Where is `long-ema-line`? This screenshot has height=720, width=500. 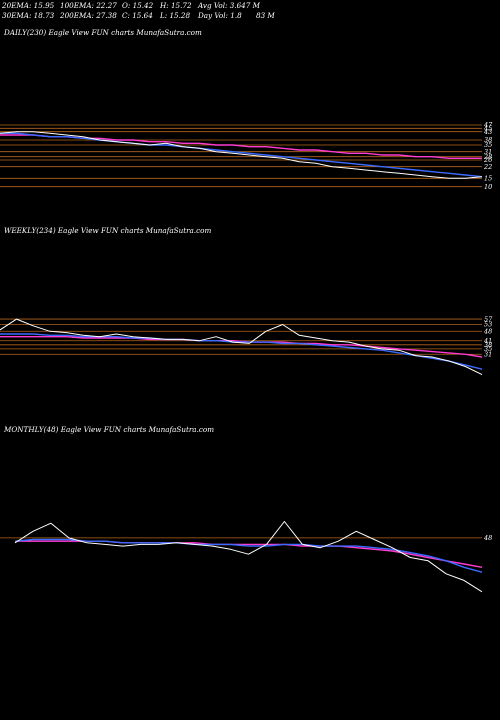 long-ema-line is located at coordinates (241, 147).